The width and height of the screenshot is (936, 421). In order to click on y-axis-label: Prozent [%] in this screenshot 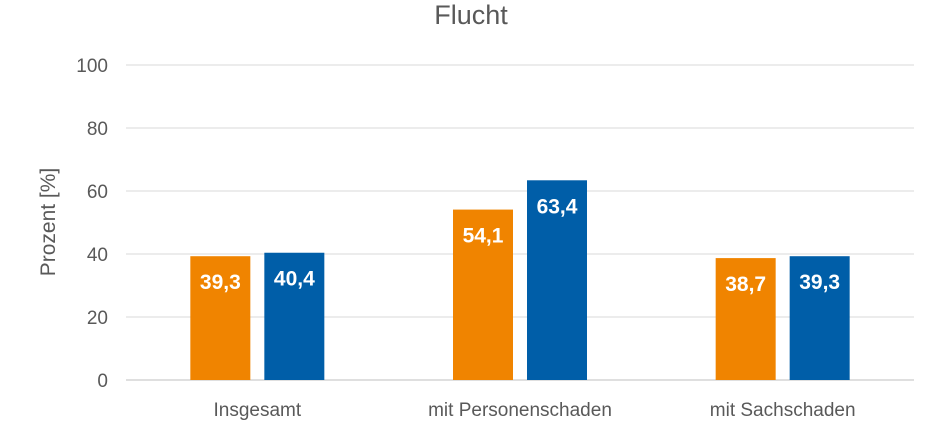, I will do `click(48, 222)`.